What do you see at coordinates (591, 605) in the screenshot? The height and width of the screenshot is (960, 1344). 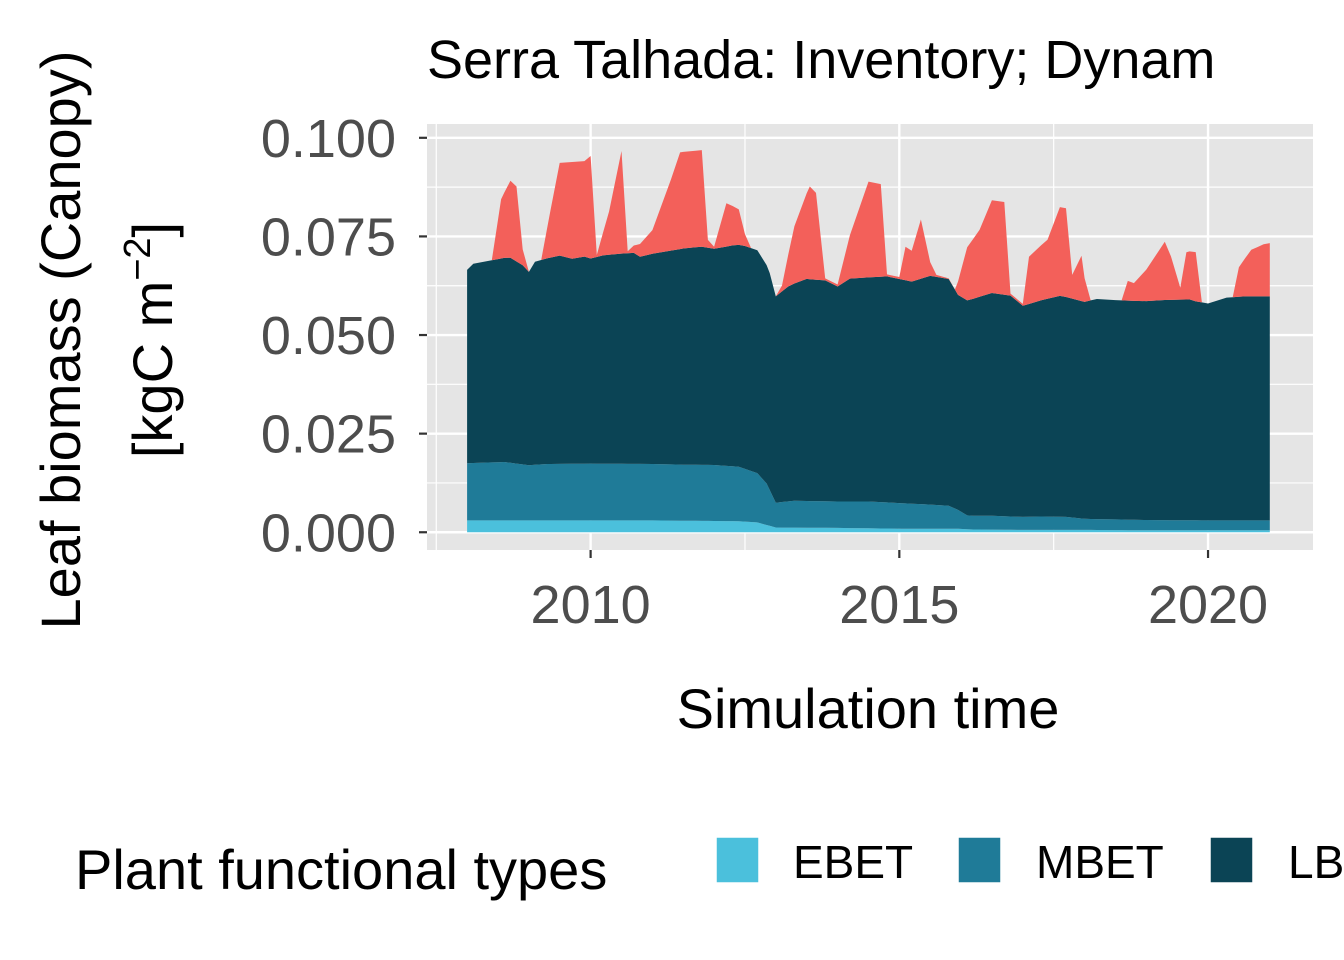 I see `x-tick-label: 2010` at bounding box center [591, 605].